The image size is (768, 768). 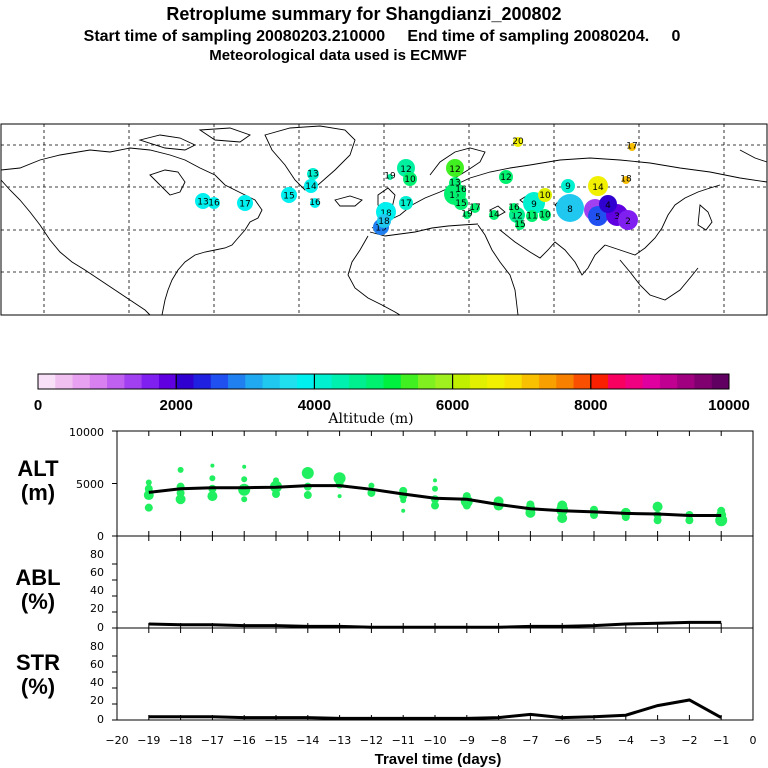 I want to click on x-tick-label: −9, so click(x=467, y=740).